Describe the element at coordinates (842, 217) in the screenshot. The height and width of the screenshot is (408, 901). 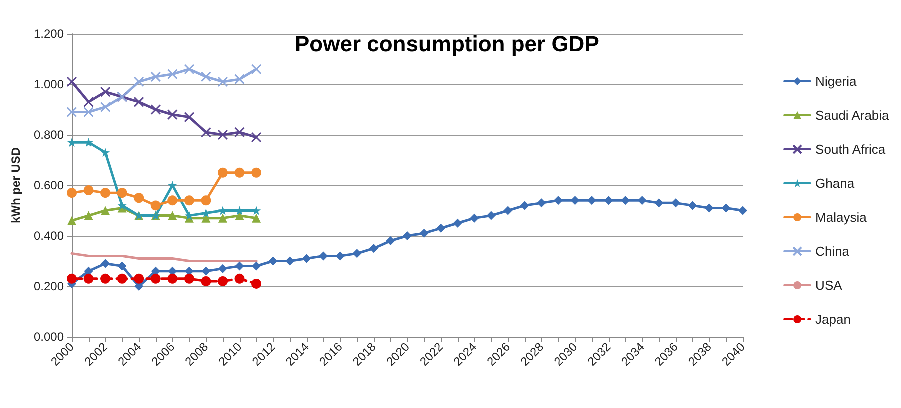
I see `legend-label: Malaysia` at that location.